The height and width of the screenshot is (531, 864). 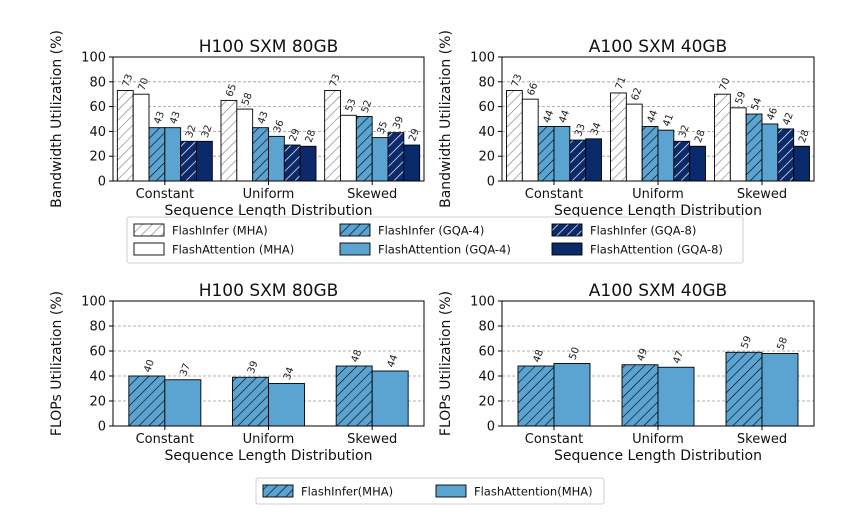 What do you see at coordinates (430, 491) in the screenshot?
I see `legend-bottom: FlashInfer(MHA) FlashAttention(MHA)` at bounding box center [430, 491].